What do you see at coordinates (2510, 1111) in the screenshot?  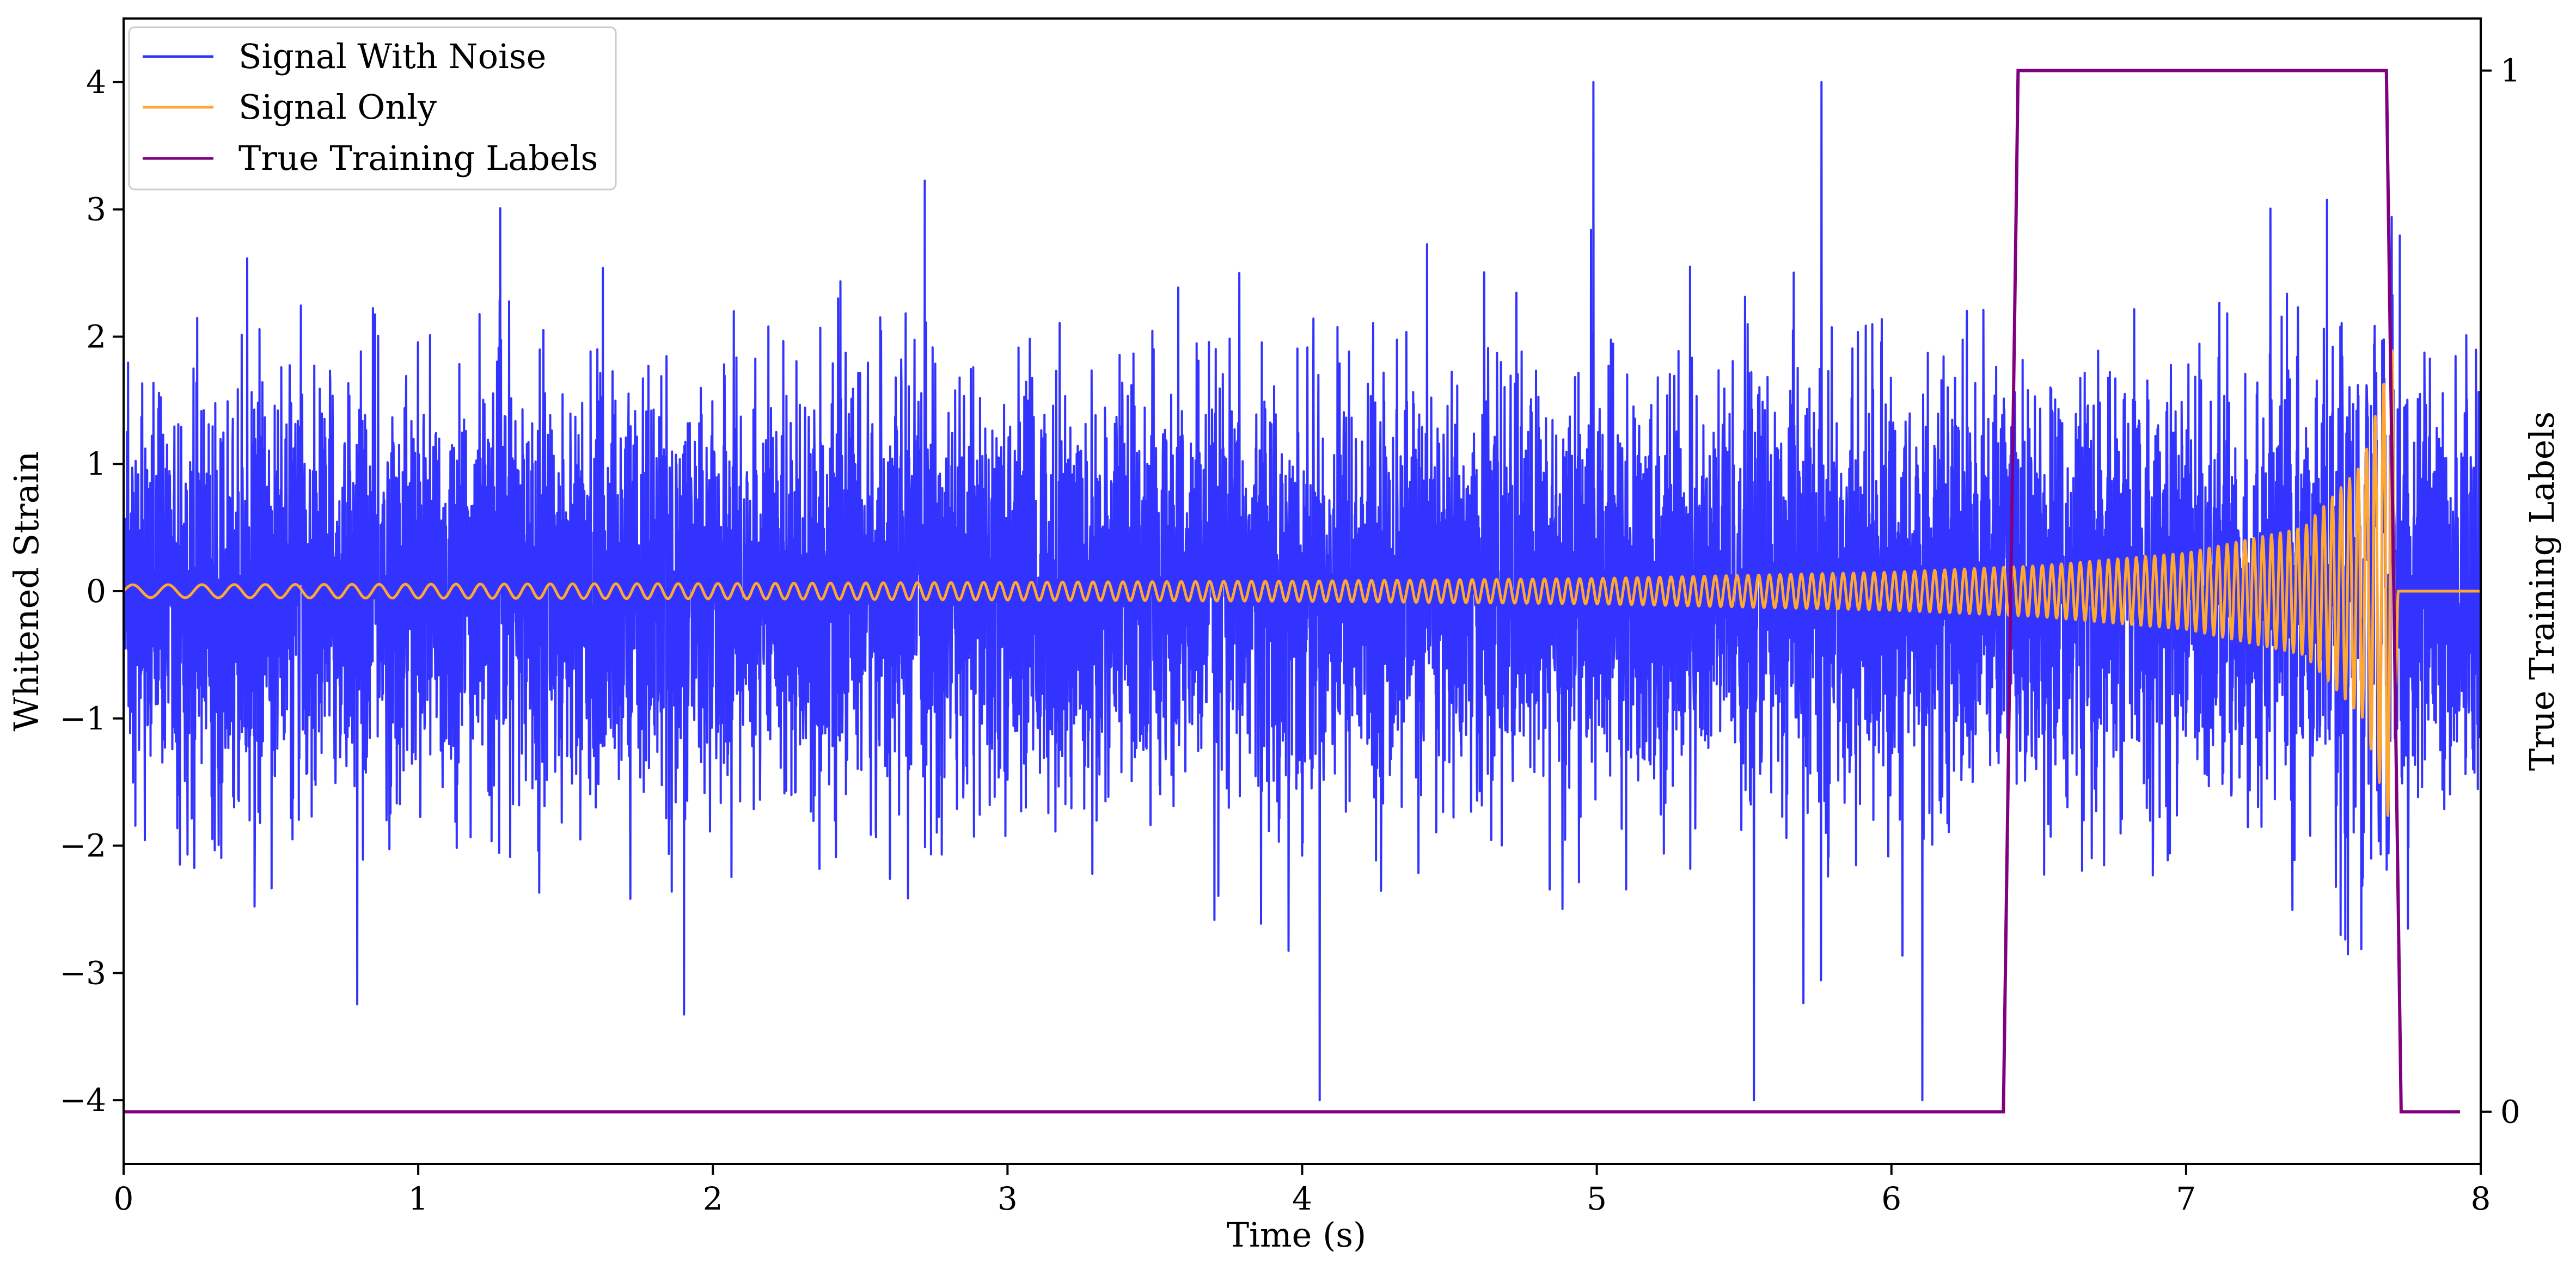 I see `y2-tick-label: 0` at bounding box center [2510, 1111].